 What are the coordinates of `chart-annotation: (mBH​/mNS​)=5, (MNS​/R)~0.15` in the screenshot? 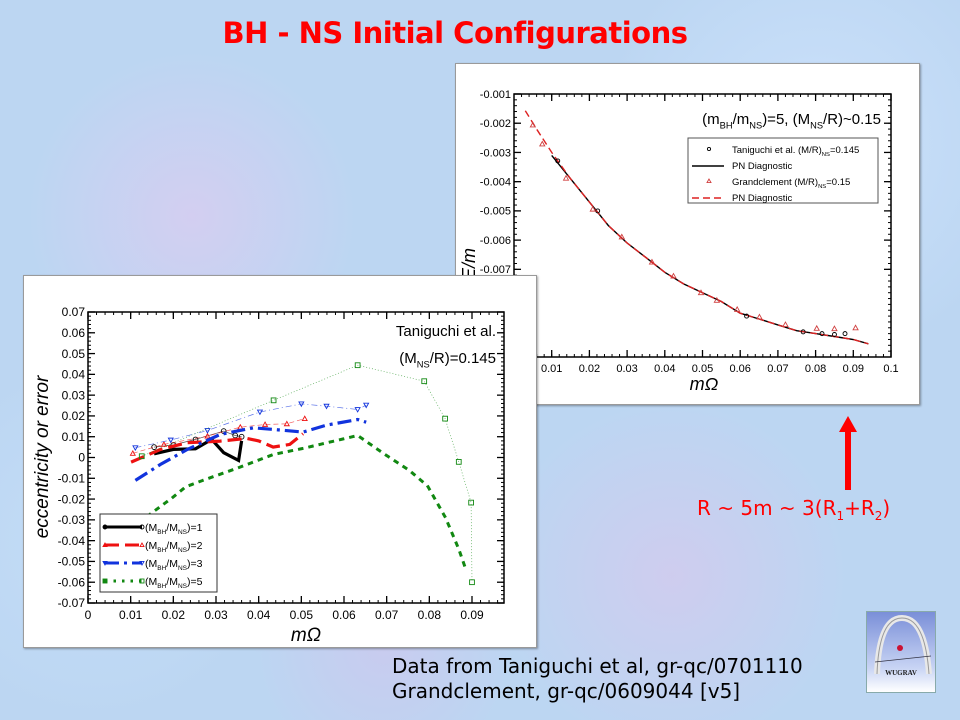 It's located at (791, 121).